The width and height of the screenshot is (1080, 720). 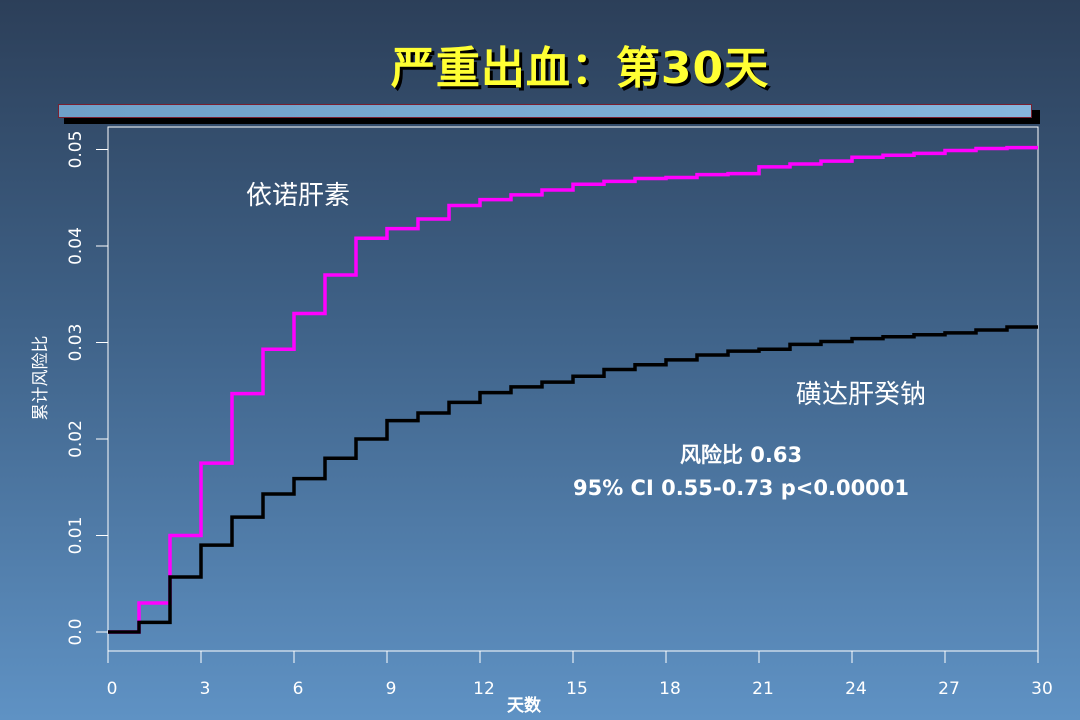 I want to click on y-tick-label: 0.01, so click(x=76, y=536).